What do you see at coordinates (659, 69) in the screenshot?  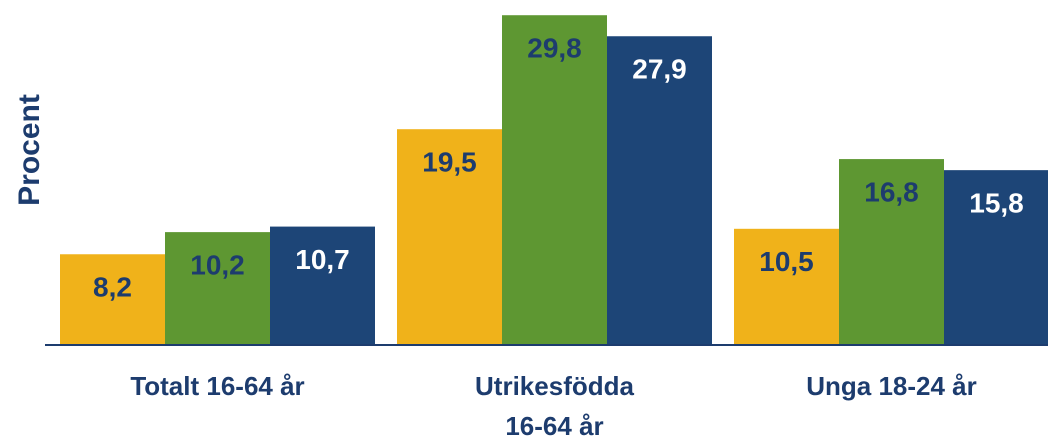 I see `value-label: 27,9` at bounding box center [659, 69].